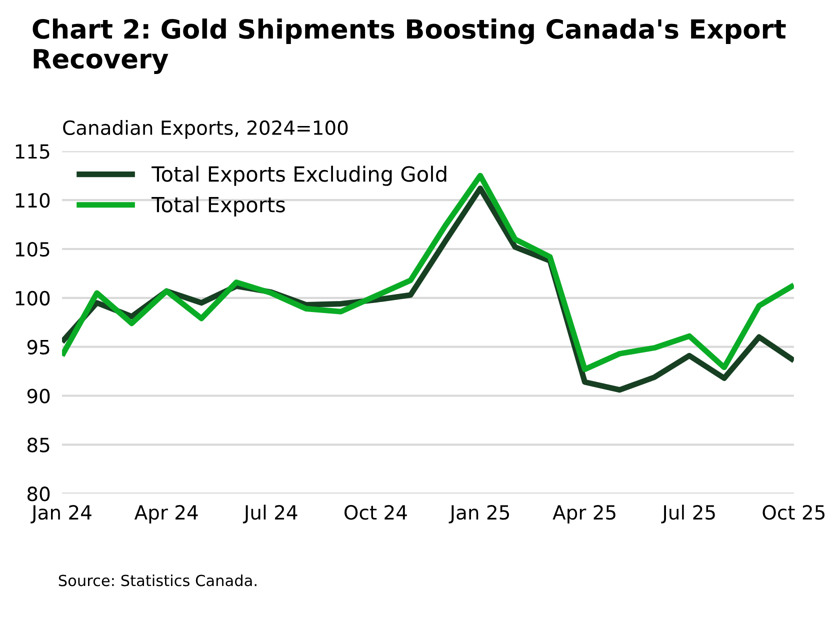 Image resolution: width=827 pixels, height=617 pixels. What do you see at coordinates (33, 151) in the screenshot?
I see `y-tick-label: 115` at bounding box center [33, 151].